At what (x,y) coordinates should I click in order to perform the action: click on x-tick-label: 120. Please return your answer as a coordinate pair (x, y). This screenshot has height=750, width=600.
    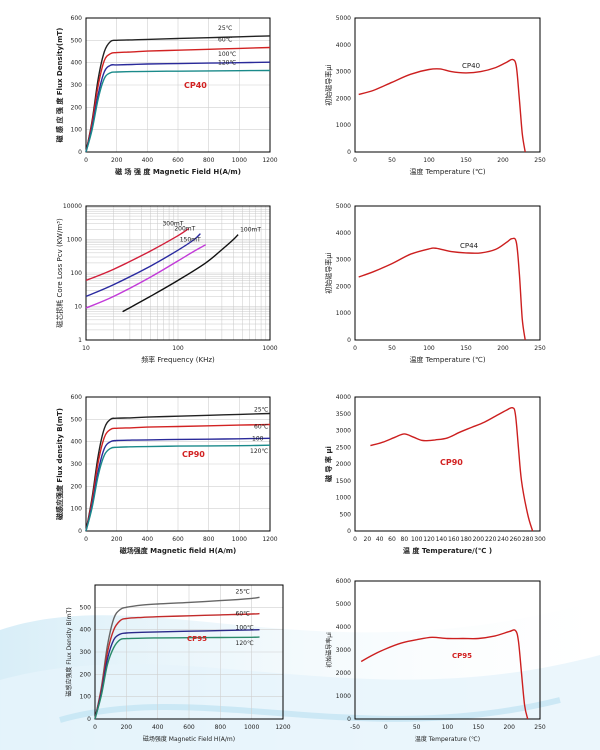
    Looking at the image, I should click on (429, 539).